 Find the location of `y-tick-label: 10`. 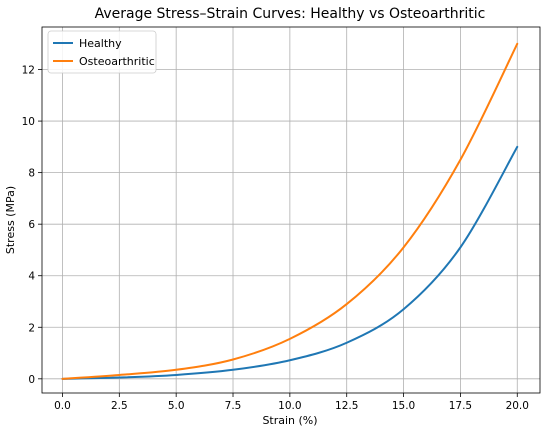

y-tick-label: 10 is located at coordinates (28, 122).